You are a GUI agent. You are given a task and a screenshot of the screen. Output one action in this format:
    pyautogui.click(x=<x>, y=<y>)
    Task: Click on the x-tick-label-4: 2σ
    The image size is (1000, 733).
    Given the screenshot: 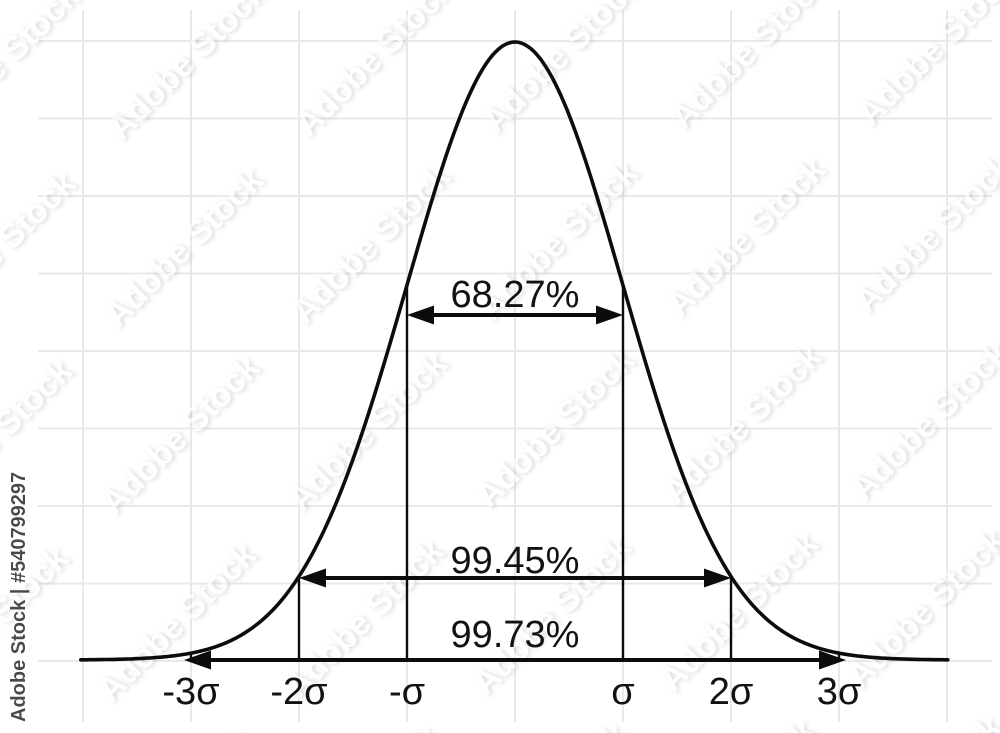 What is the action you would take?
    pyautogui.click(x=731, y=692)
    